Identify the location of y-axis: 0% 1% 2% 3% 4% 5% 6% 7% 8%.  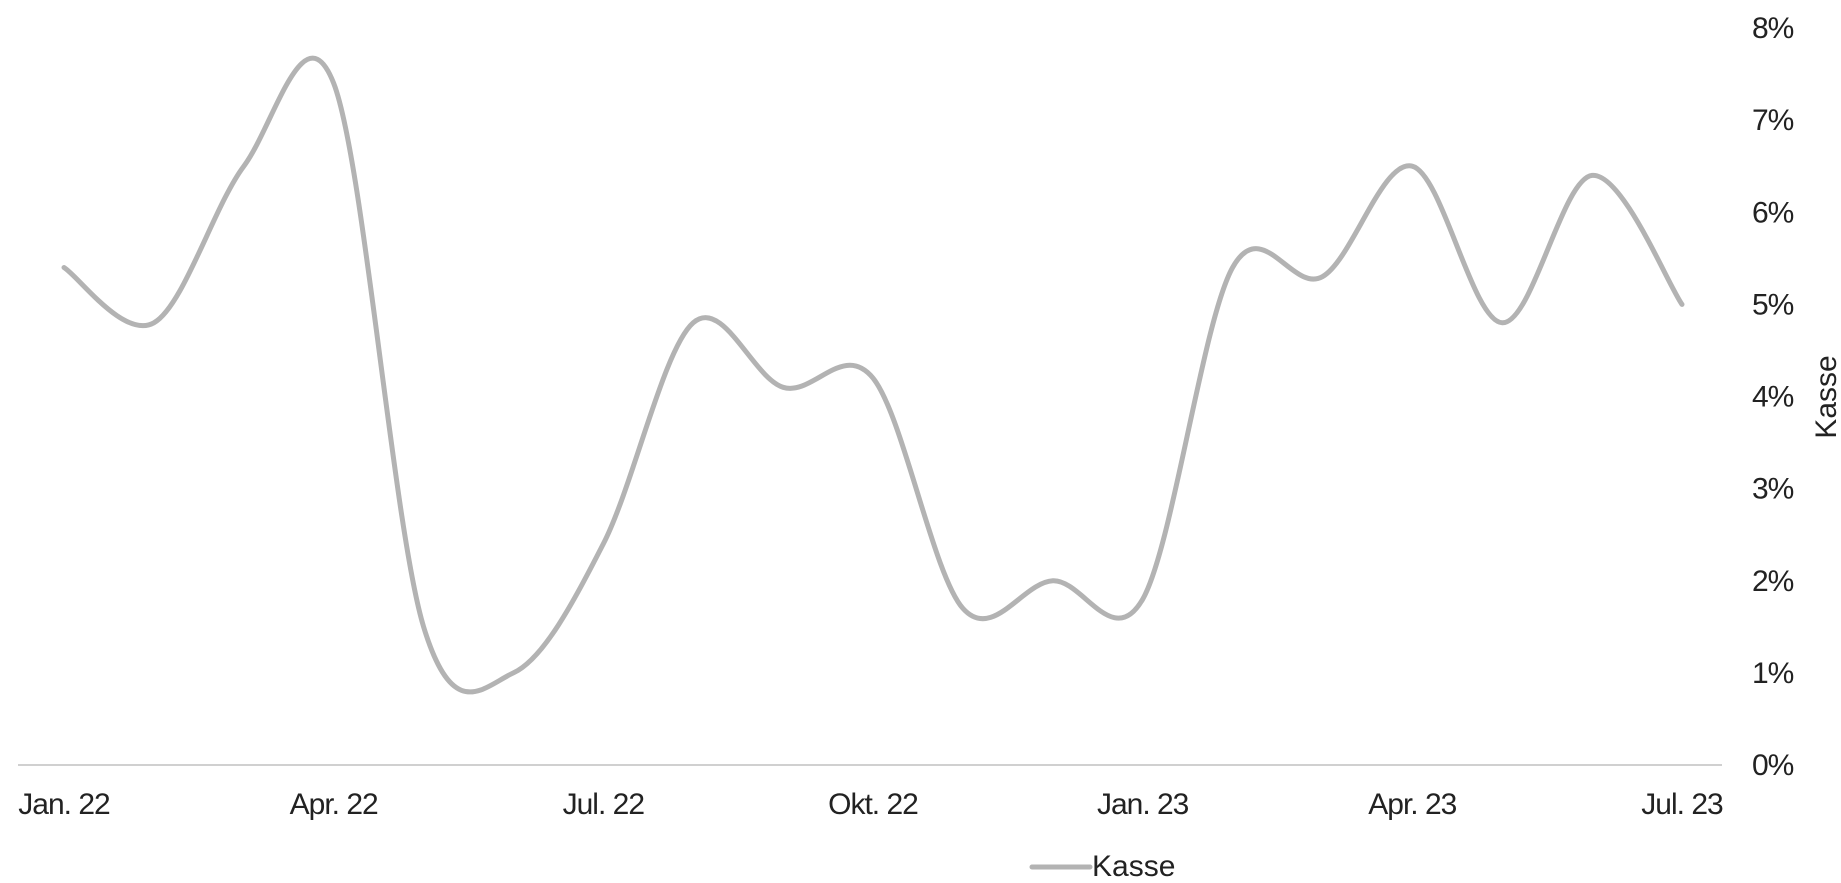
(1773, 397).